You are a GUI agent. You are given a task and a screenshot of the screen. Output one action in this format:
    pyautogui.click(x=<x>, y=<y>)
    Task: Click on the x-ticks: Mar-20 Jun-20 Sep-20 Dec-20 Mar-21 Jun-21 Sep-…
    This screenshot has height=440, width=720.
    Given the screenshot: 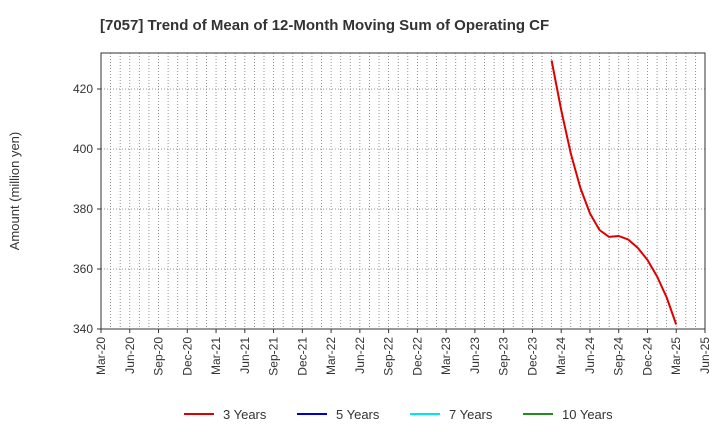 What is the action you would take?
    pyautogui.click(x=403, y=352)
    